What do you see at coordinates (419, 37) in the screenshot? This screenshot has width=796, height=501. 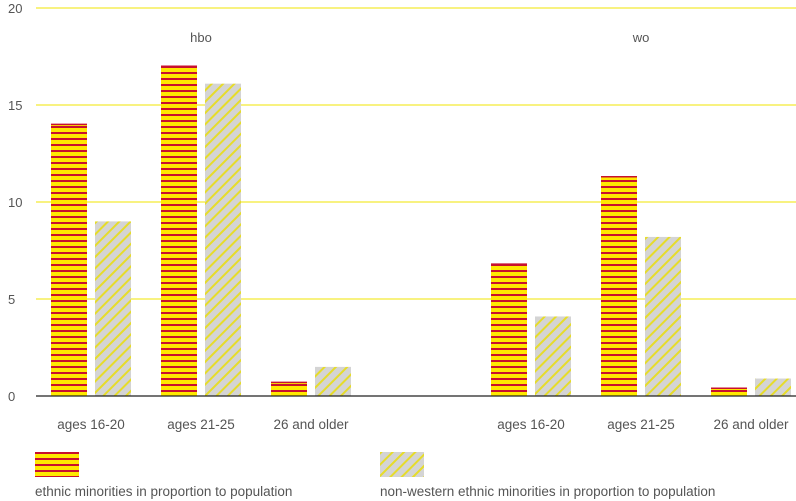 I see `group-labels: hbo wo` at bounding box center [419, 37].